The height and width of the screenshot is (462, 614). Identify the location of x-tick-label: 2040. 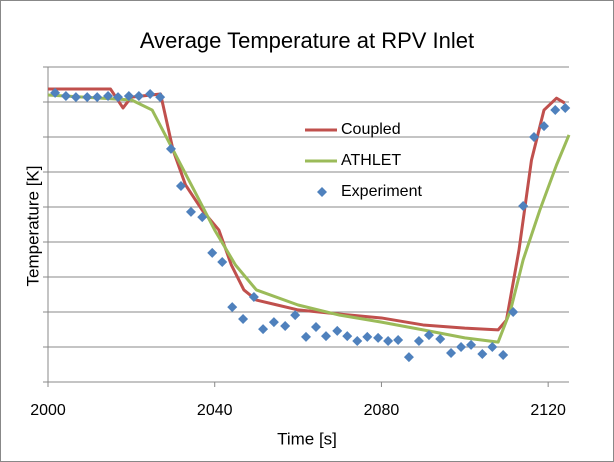
(215, 410).